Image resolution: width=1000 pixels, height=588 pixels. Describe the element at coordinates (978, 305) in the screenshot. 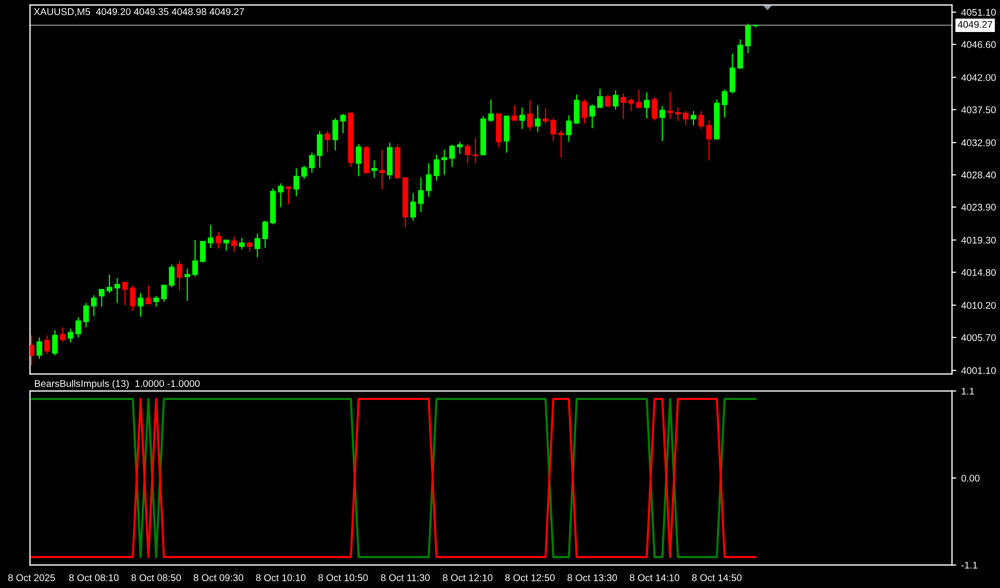

I see `y-tick-label: 4010.20` at that location.